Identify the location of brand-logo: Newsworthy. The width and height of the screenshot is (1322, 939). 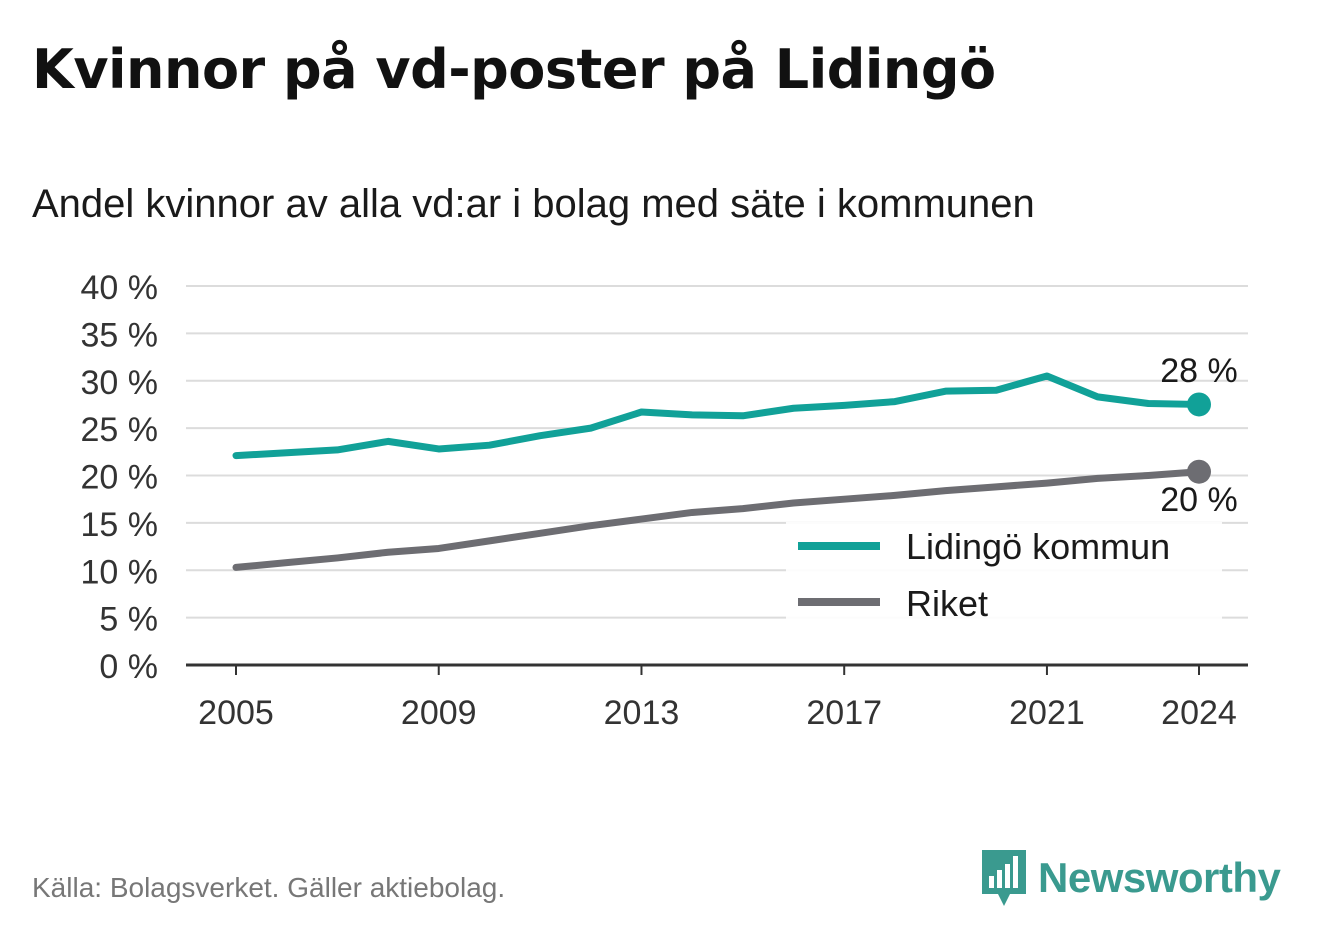
(1130, 878).